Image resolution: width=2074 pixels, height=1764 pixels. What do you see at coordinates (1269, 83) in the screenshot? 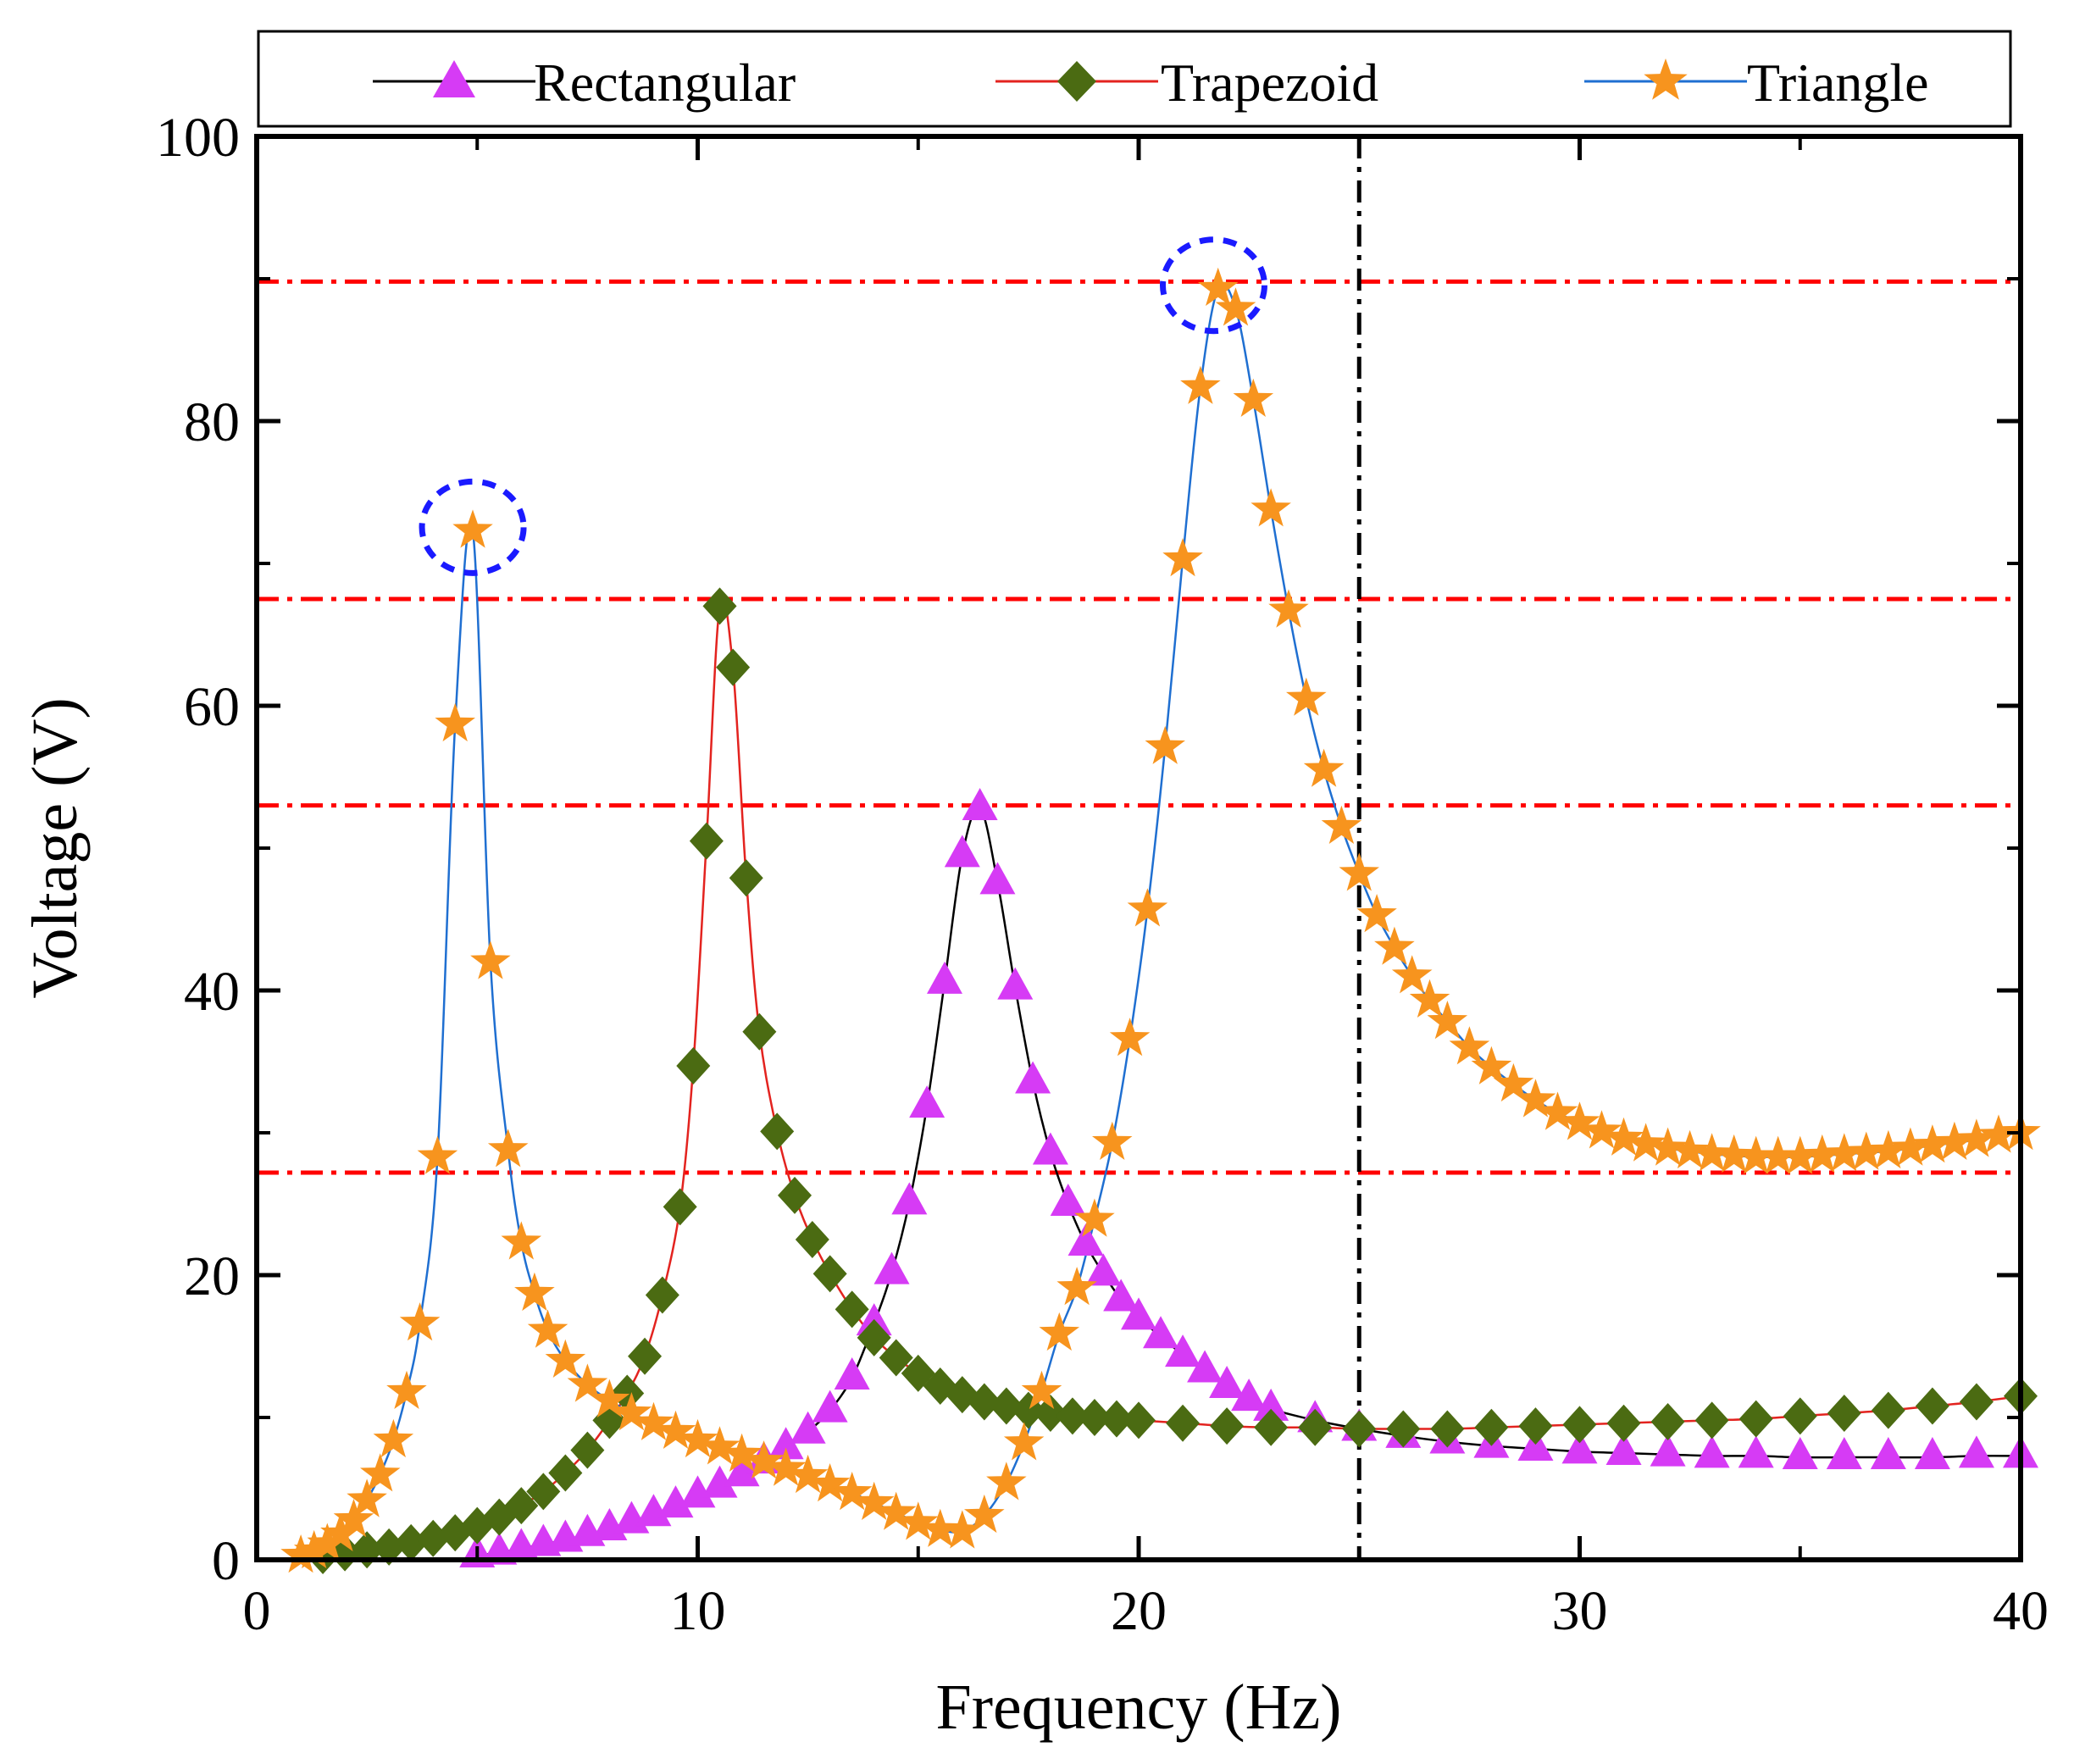
I see `legend-label-trapezoid: Trapezoid` at bounding box center [1269, 83].